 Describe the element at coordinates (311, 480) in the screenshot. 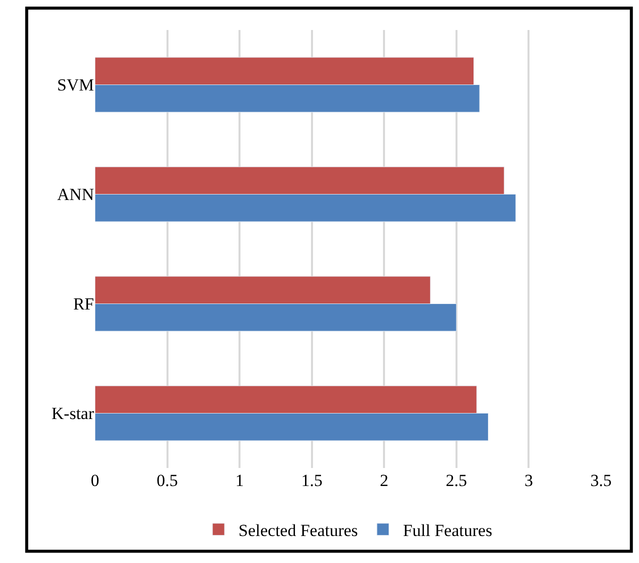

I see `x-tick-label: 1.5` at that location.